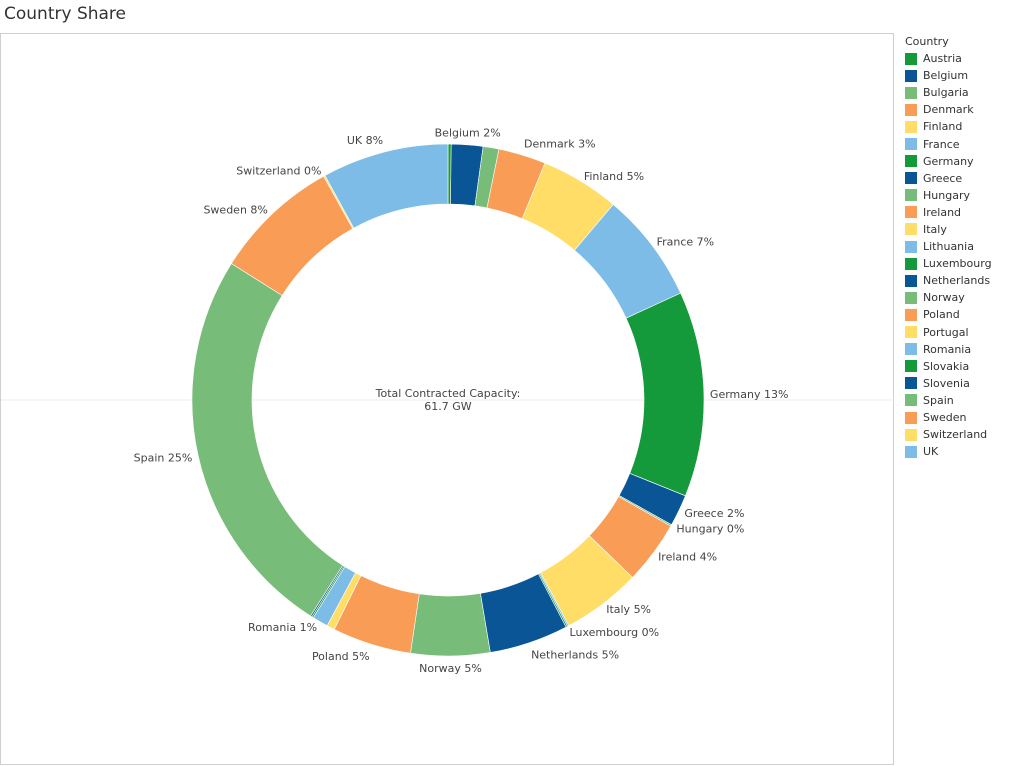 The image size is (1024, 766). Describe the element at coordinates (942, 59) in the screenshot. I see `legend-label: Austria` at that location.